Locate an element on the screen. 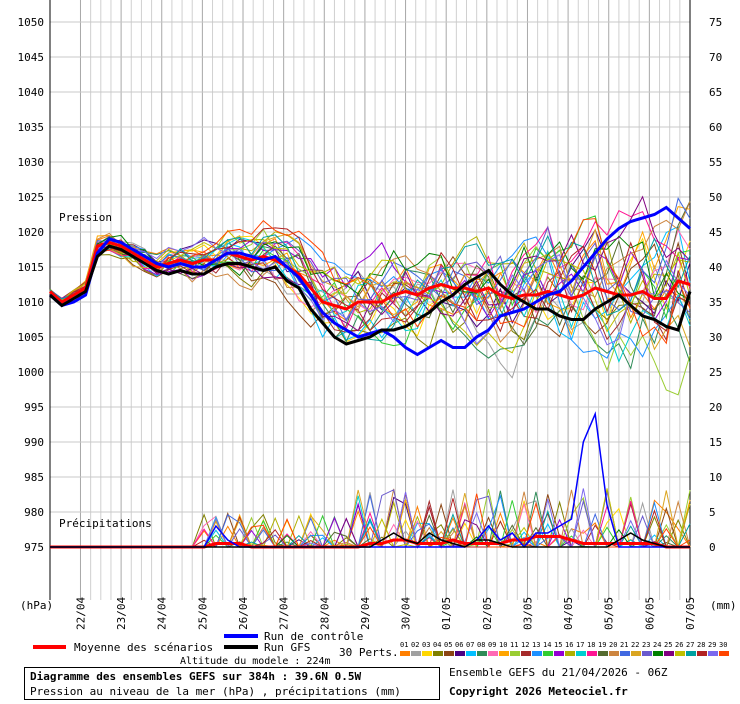 This screenshot has height=704, width=740. perturbation-id-label: 20 is located at coordinates (613, 645).